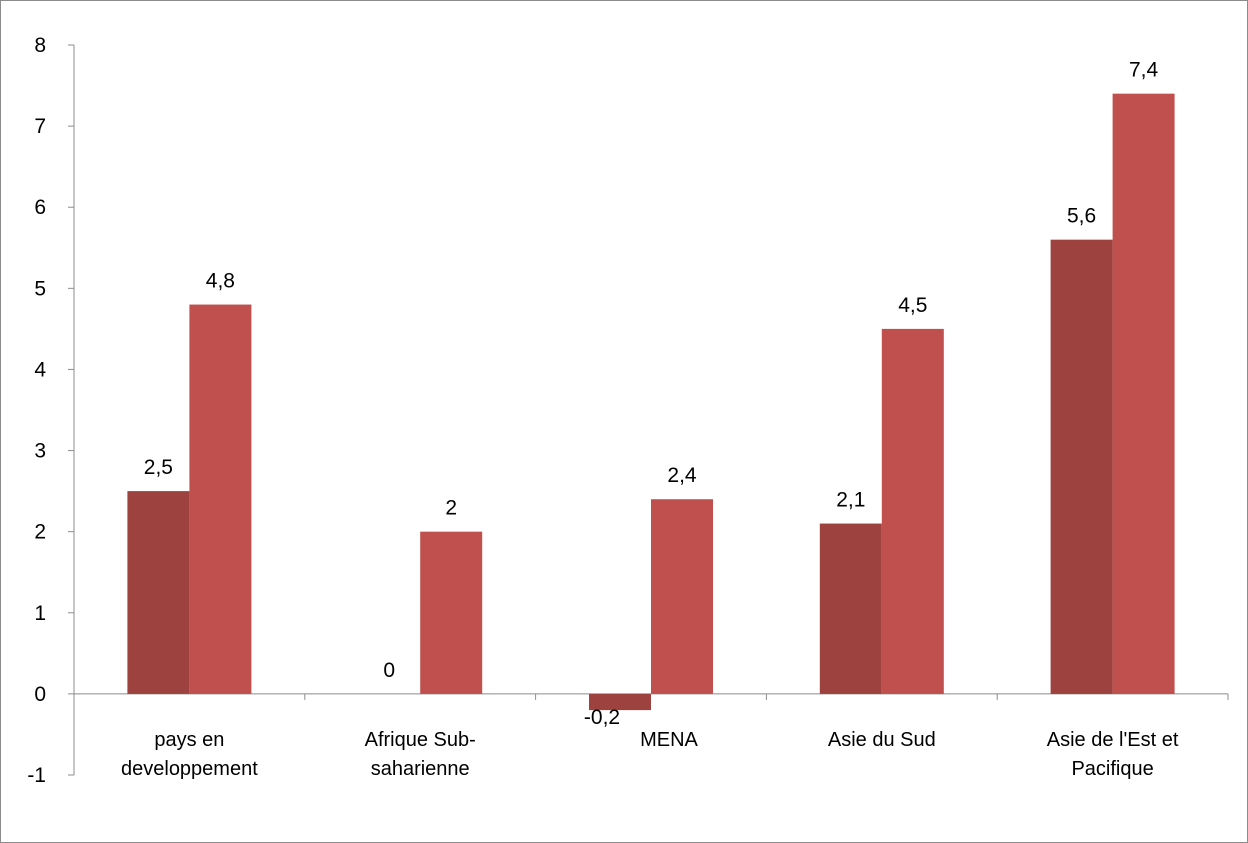 The width and height of the screenshot is (1248, 843). I want to click on data-label: 2,4, so click(682, 475).